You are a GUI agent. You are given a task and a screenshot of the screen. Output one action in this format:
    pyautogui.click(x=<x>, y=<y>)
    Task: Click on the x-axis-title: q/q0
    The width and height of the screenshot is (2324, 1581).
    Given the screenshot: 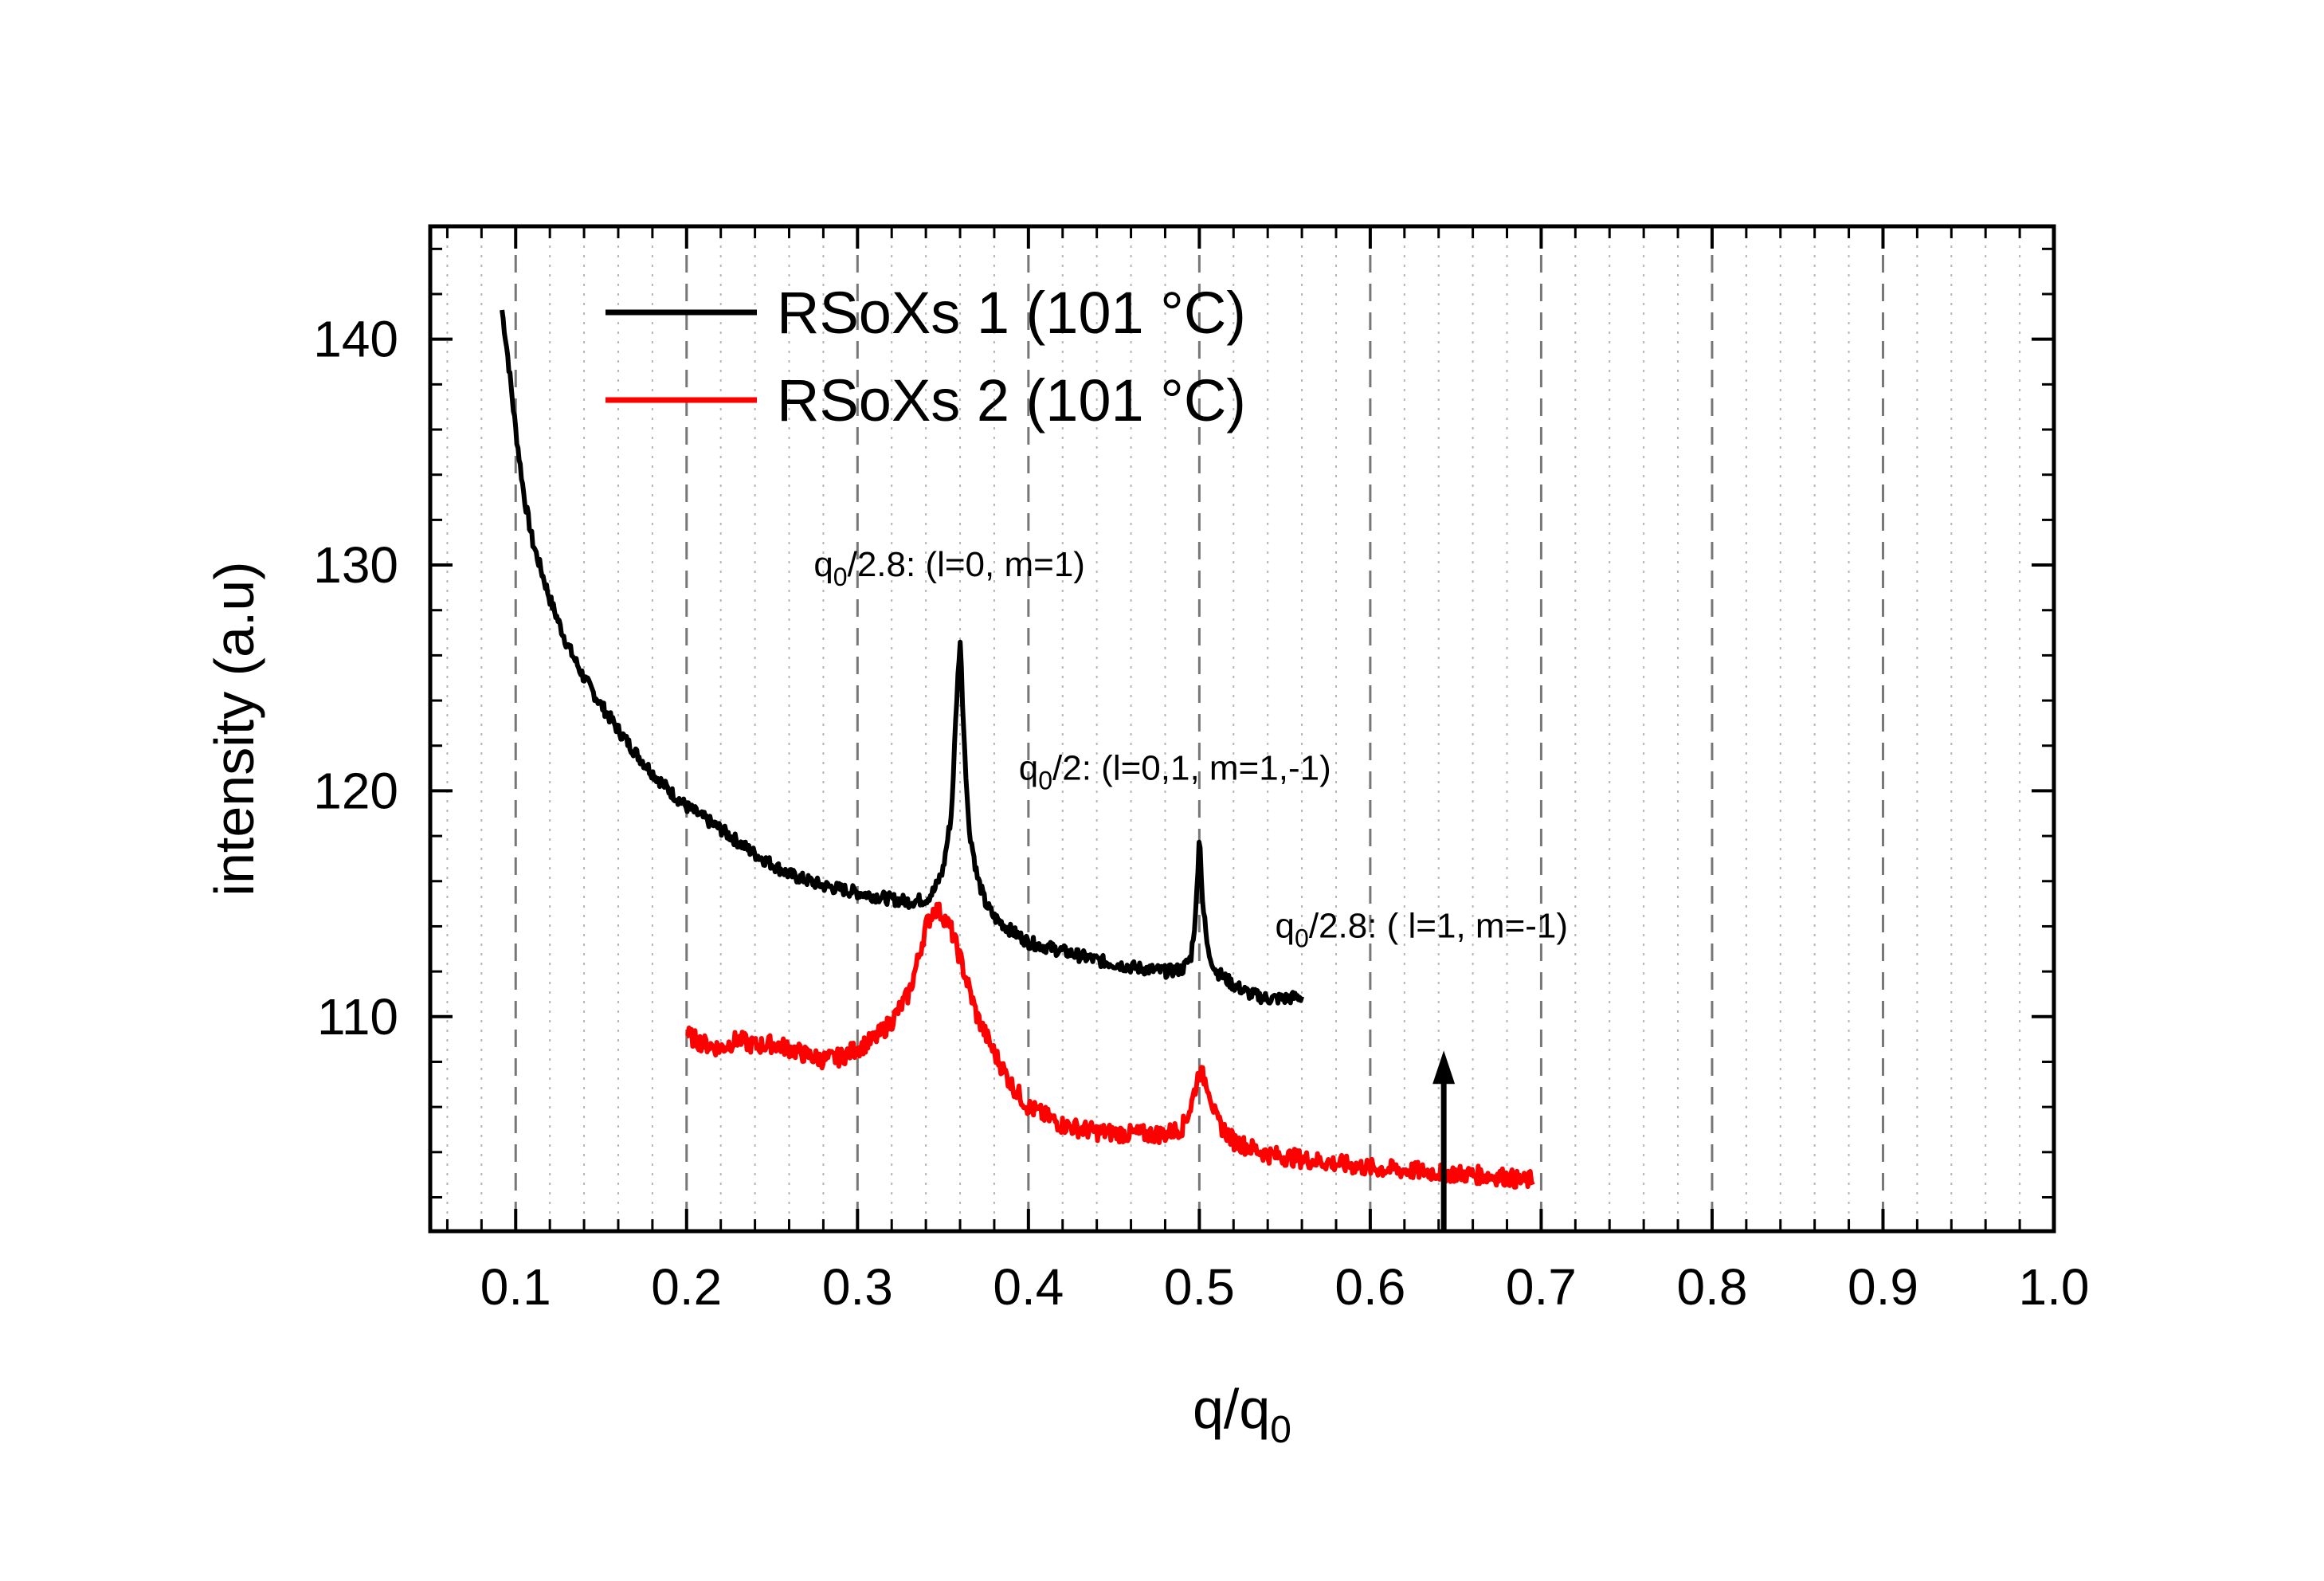 What is the action you would take?
    pyautogui.click(x=1242, y=1414)
    